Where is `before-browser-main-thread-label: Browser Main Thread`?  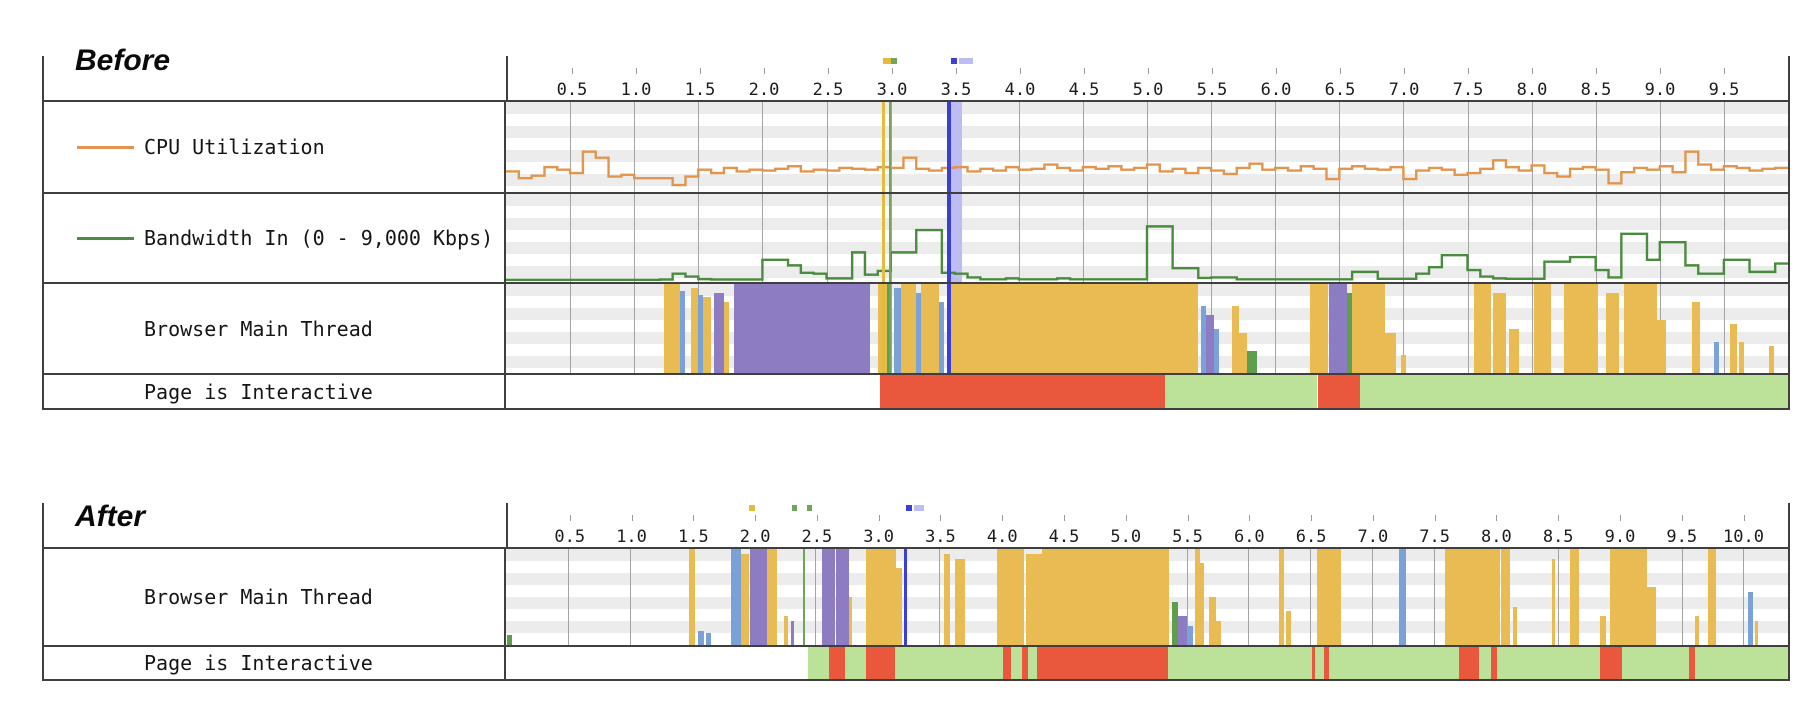
before-browser-main-thread-label: Browser Main Thread is located at coordinates (258, 328).